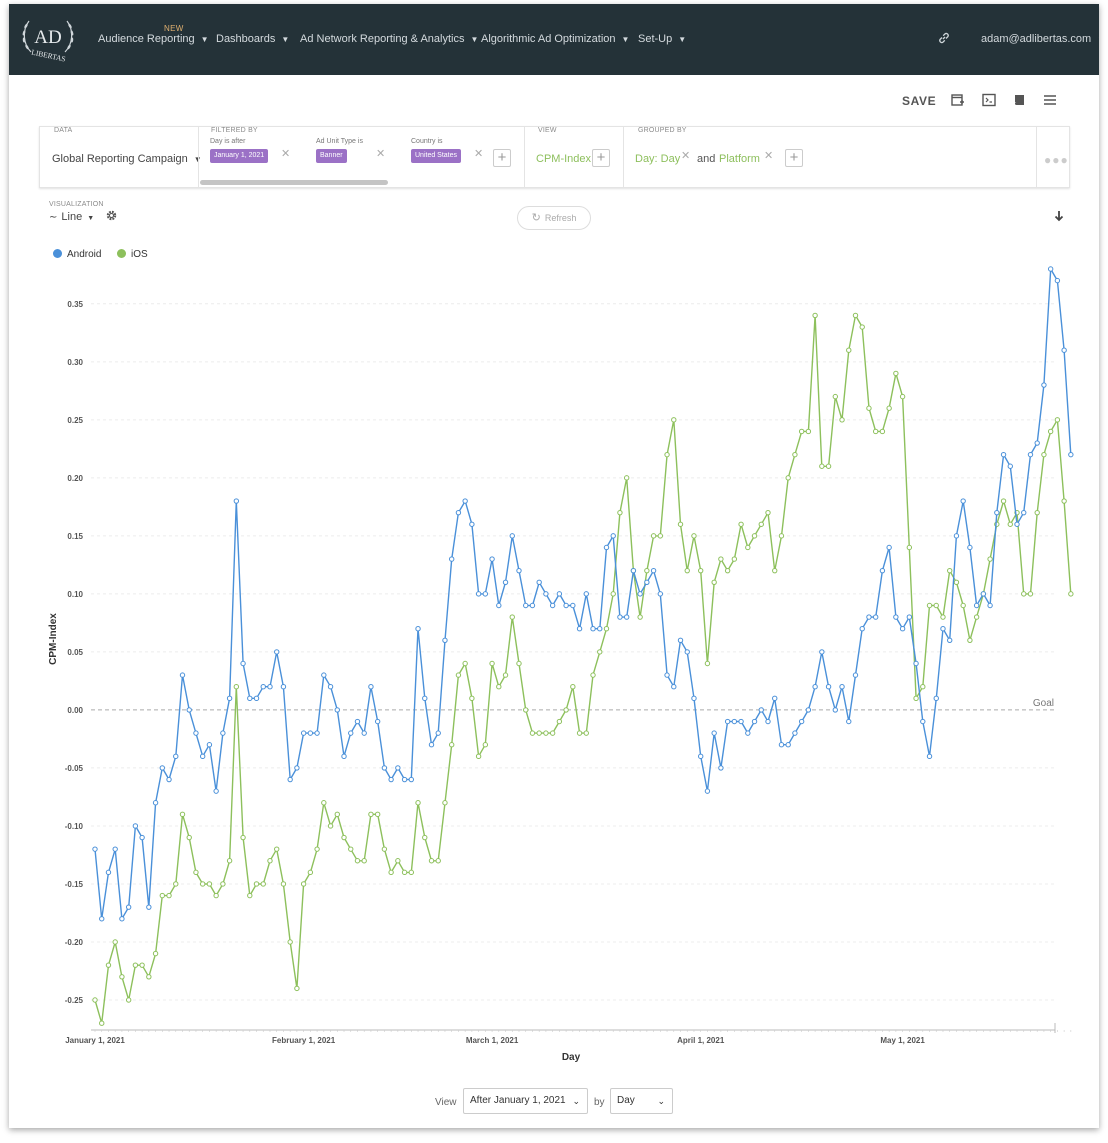 The height and width of the screenshot is (1143, 1108). What do you see at coordinates (389, 39) in the screenshot?
I see `nav-ad-network-reporting: Ad Network Reporting & Analytics ▼` at bounding box center [389, 39].